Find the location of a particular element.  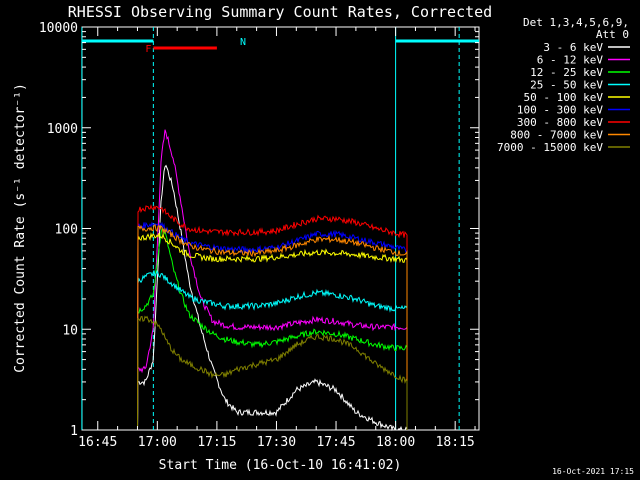

x-tick-label: 17:45 is located at coordinates (335, 442).